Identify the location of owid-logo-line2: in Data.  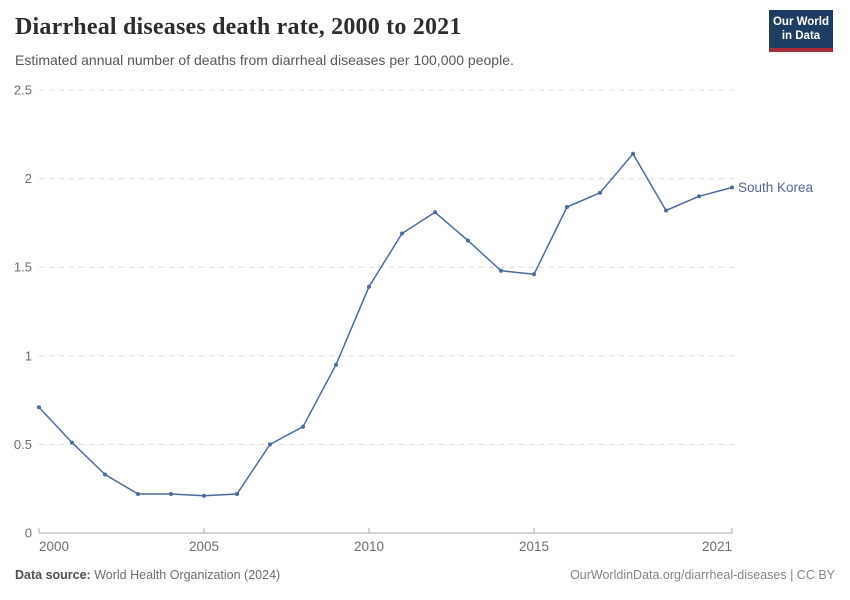
(801, 36).